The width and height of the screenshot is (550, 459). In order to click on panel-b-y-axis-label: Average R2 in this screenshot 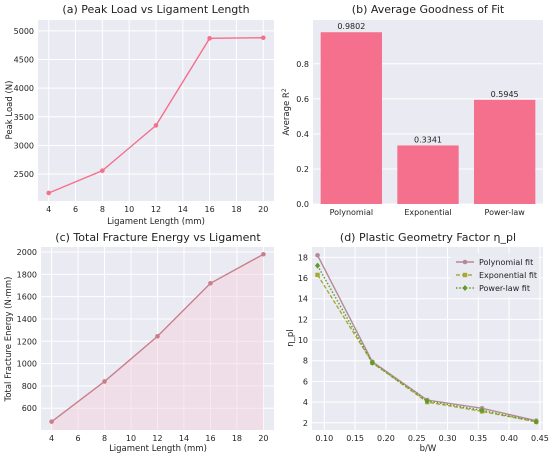, I will do `click(286, 112)`.